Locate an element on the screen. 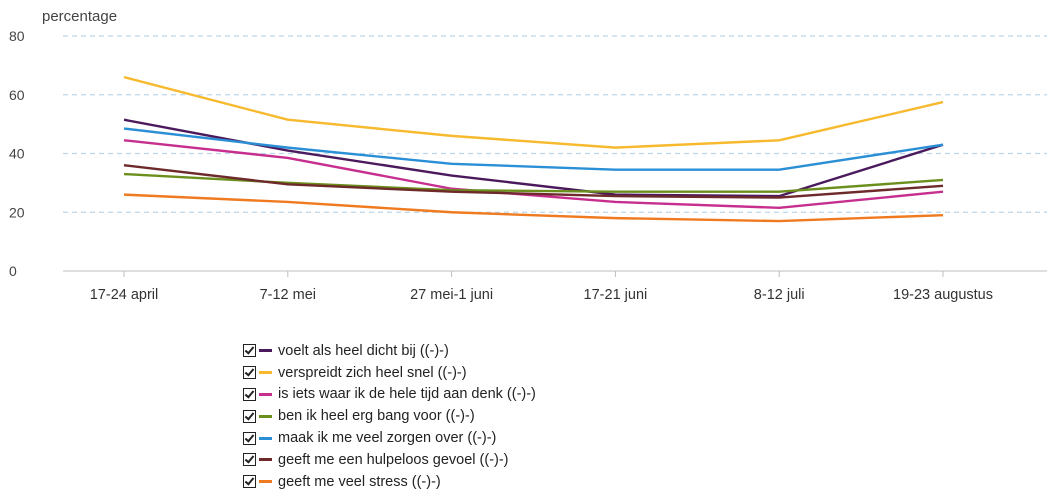 This screenshot has width=1052, height=498. legend-label: maak ik me veel zorgen over ((-)-) is located at coordinates (387, 438).